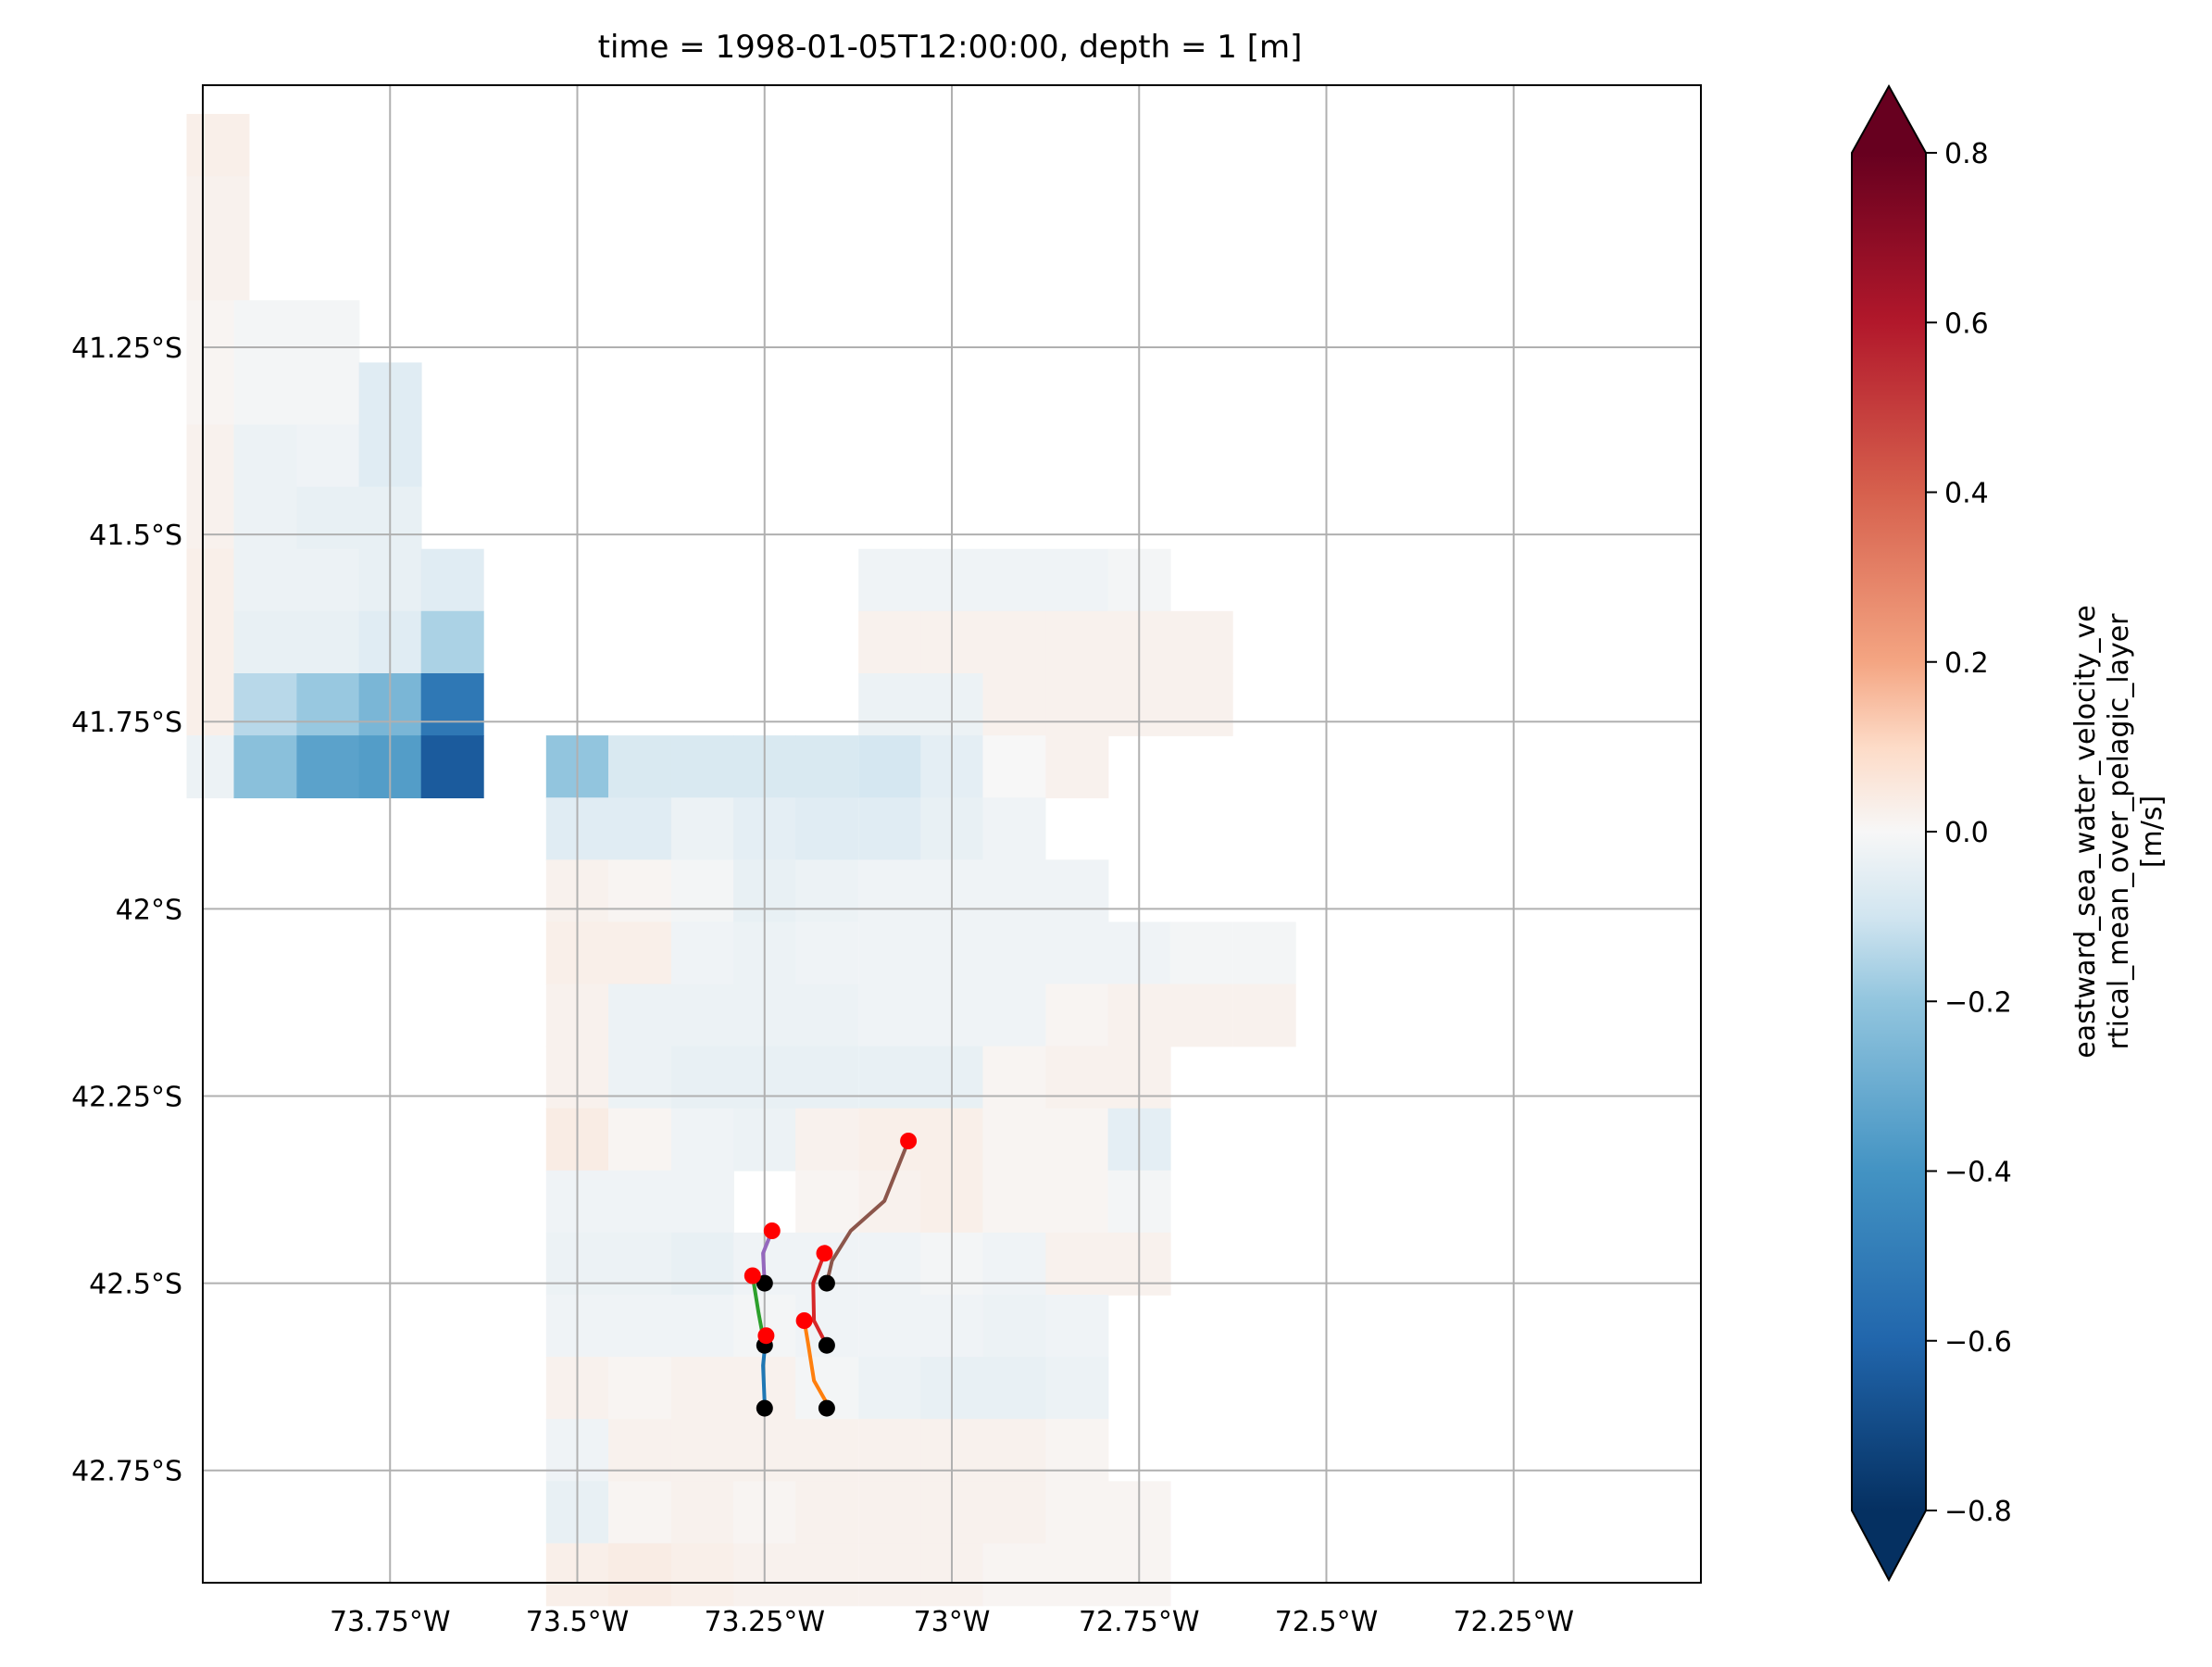  Describe the element at coordinates (1966, 833) in the screenshot. I see `colorbar-tick-label: 0.0` at that location.